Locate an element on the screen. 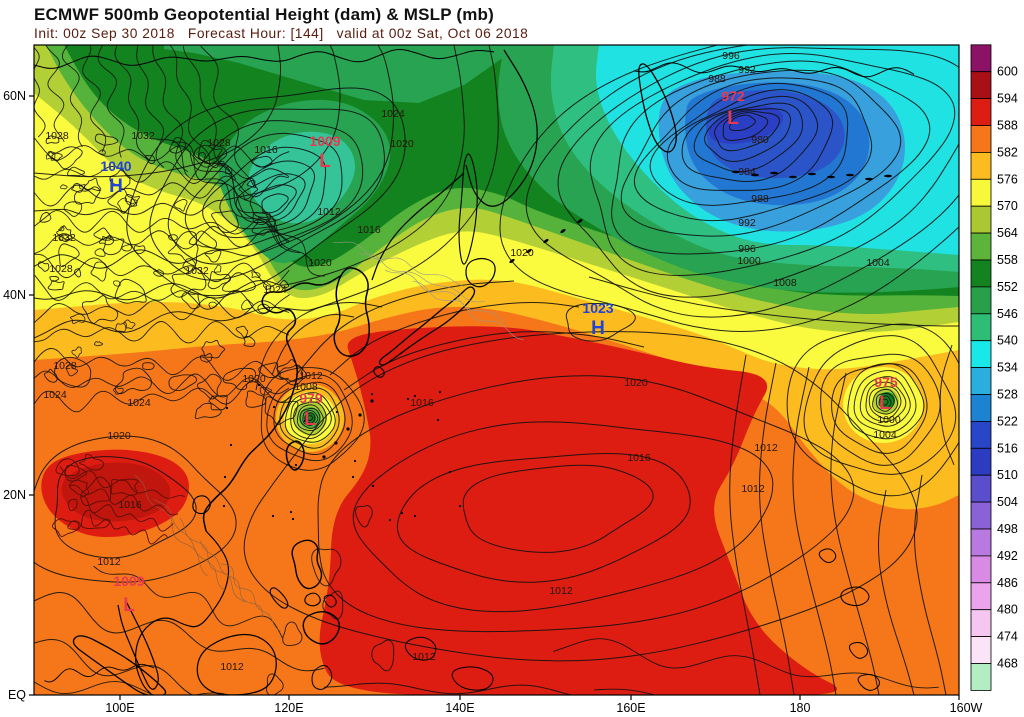 The width and height of the screenshot is (1024, 717). svg-text: 504 is located at coordinates (1007, 502).